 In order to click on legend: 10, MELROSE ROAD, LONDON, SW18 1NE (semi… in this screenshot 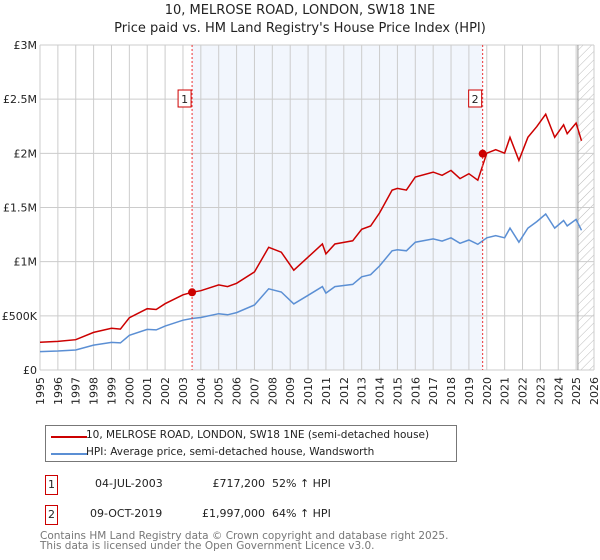, I will do `click(251, 443)`.